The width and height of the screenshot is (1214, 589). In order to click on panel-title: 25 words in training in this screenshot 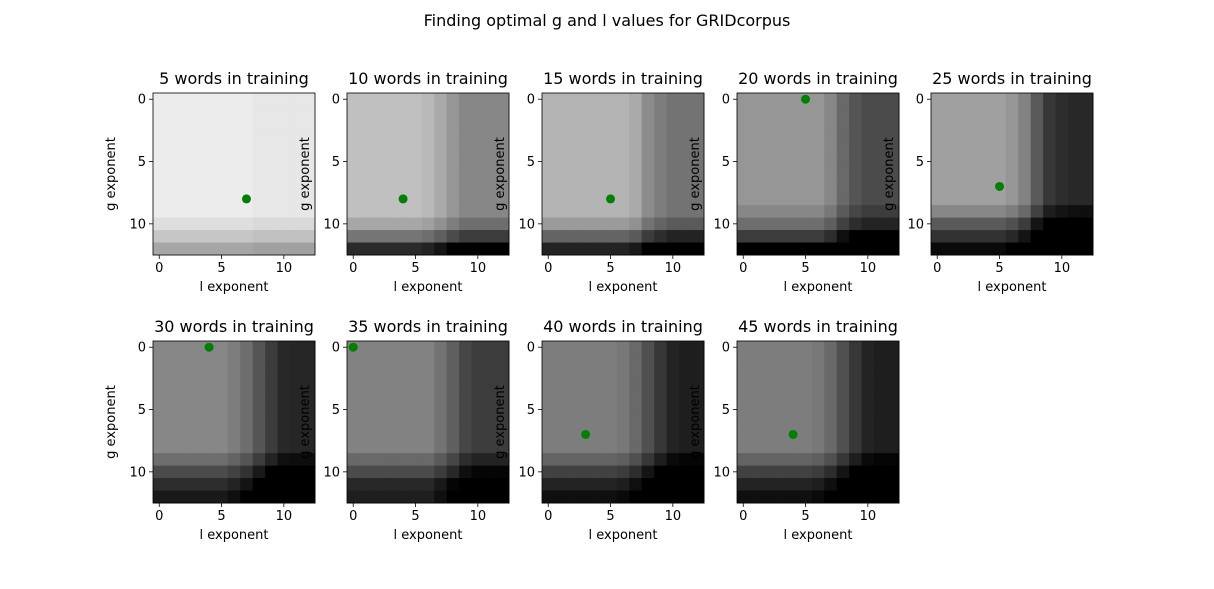, I will do `click(1012, 78)`.